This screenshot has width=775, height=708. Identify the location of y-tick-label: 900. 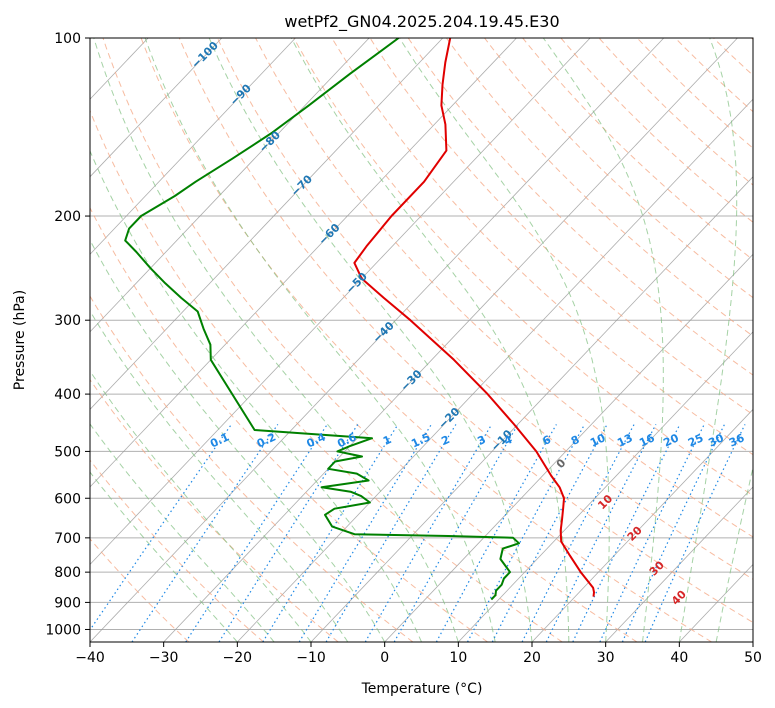
(67, 603).